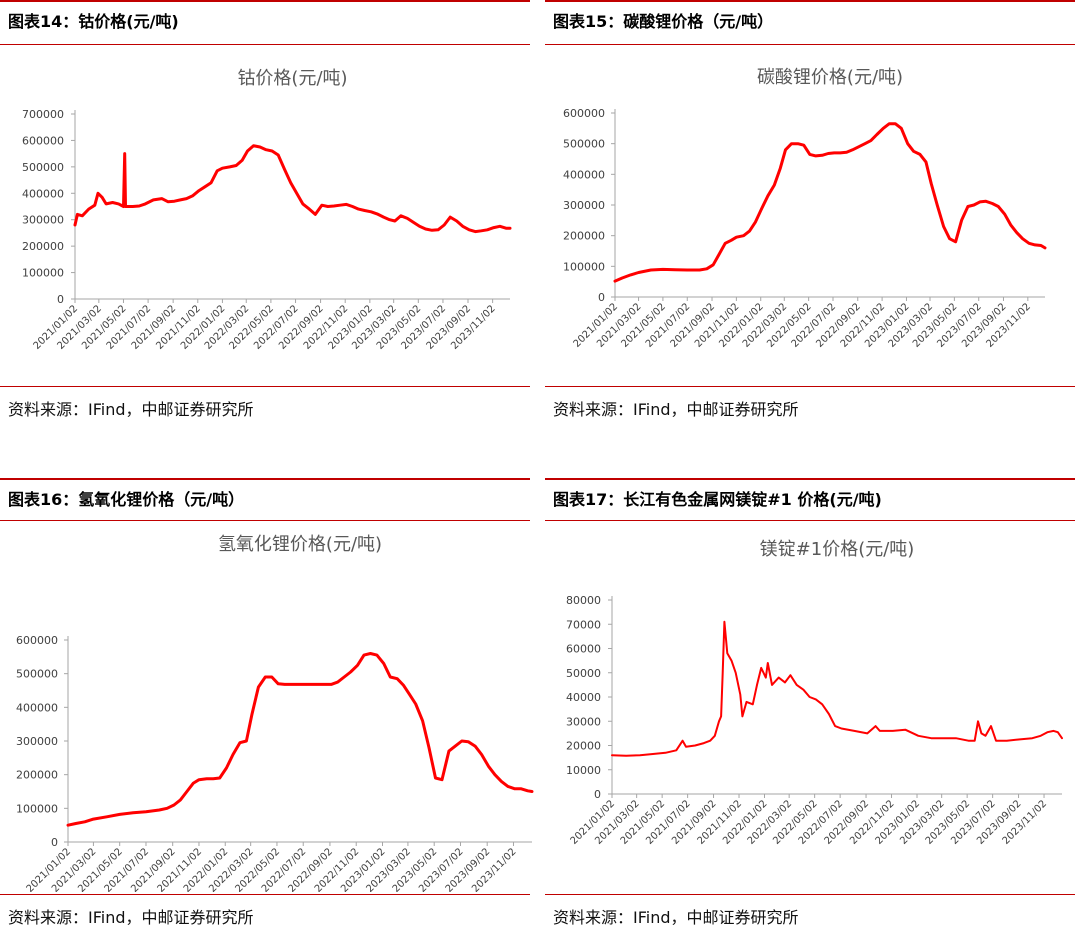 The image size is (1080, 936). What do you see at coordinates (583, 649) in the screenshot?
I see `y-tick-label: 60000` at bounding box center [583, 649].